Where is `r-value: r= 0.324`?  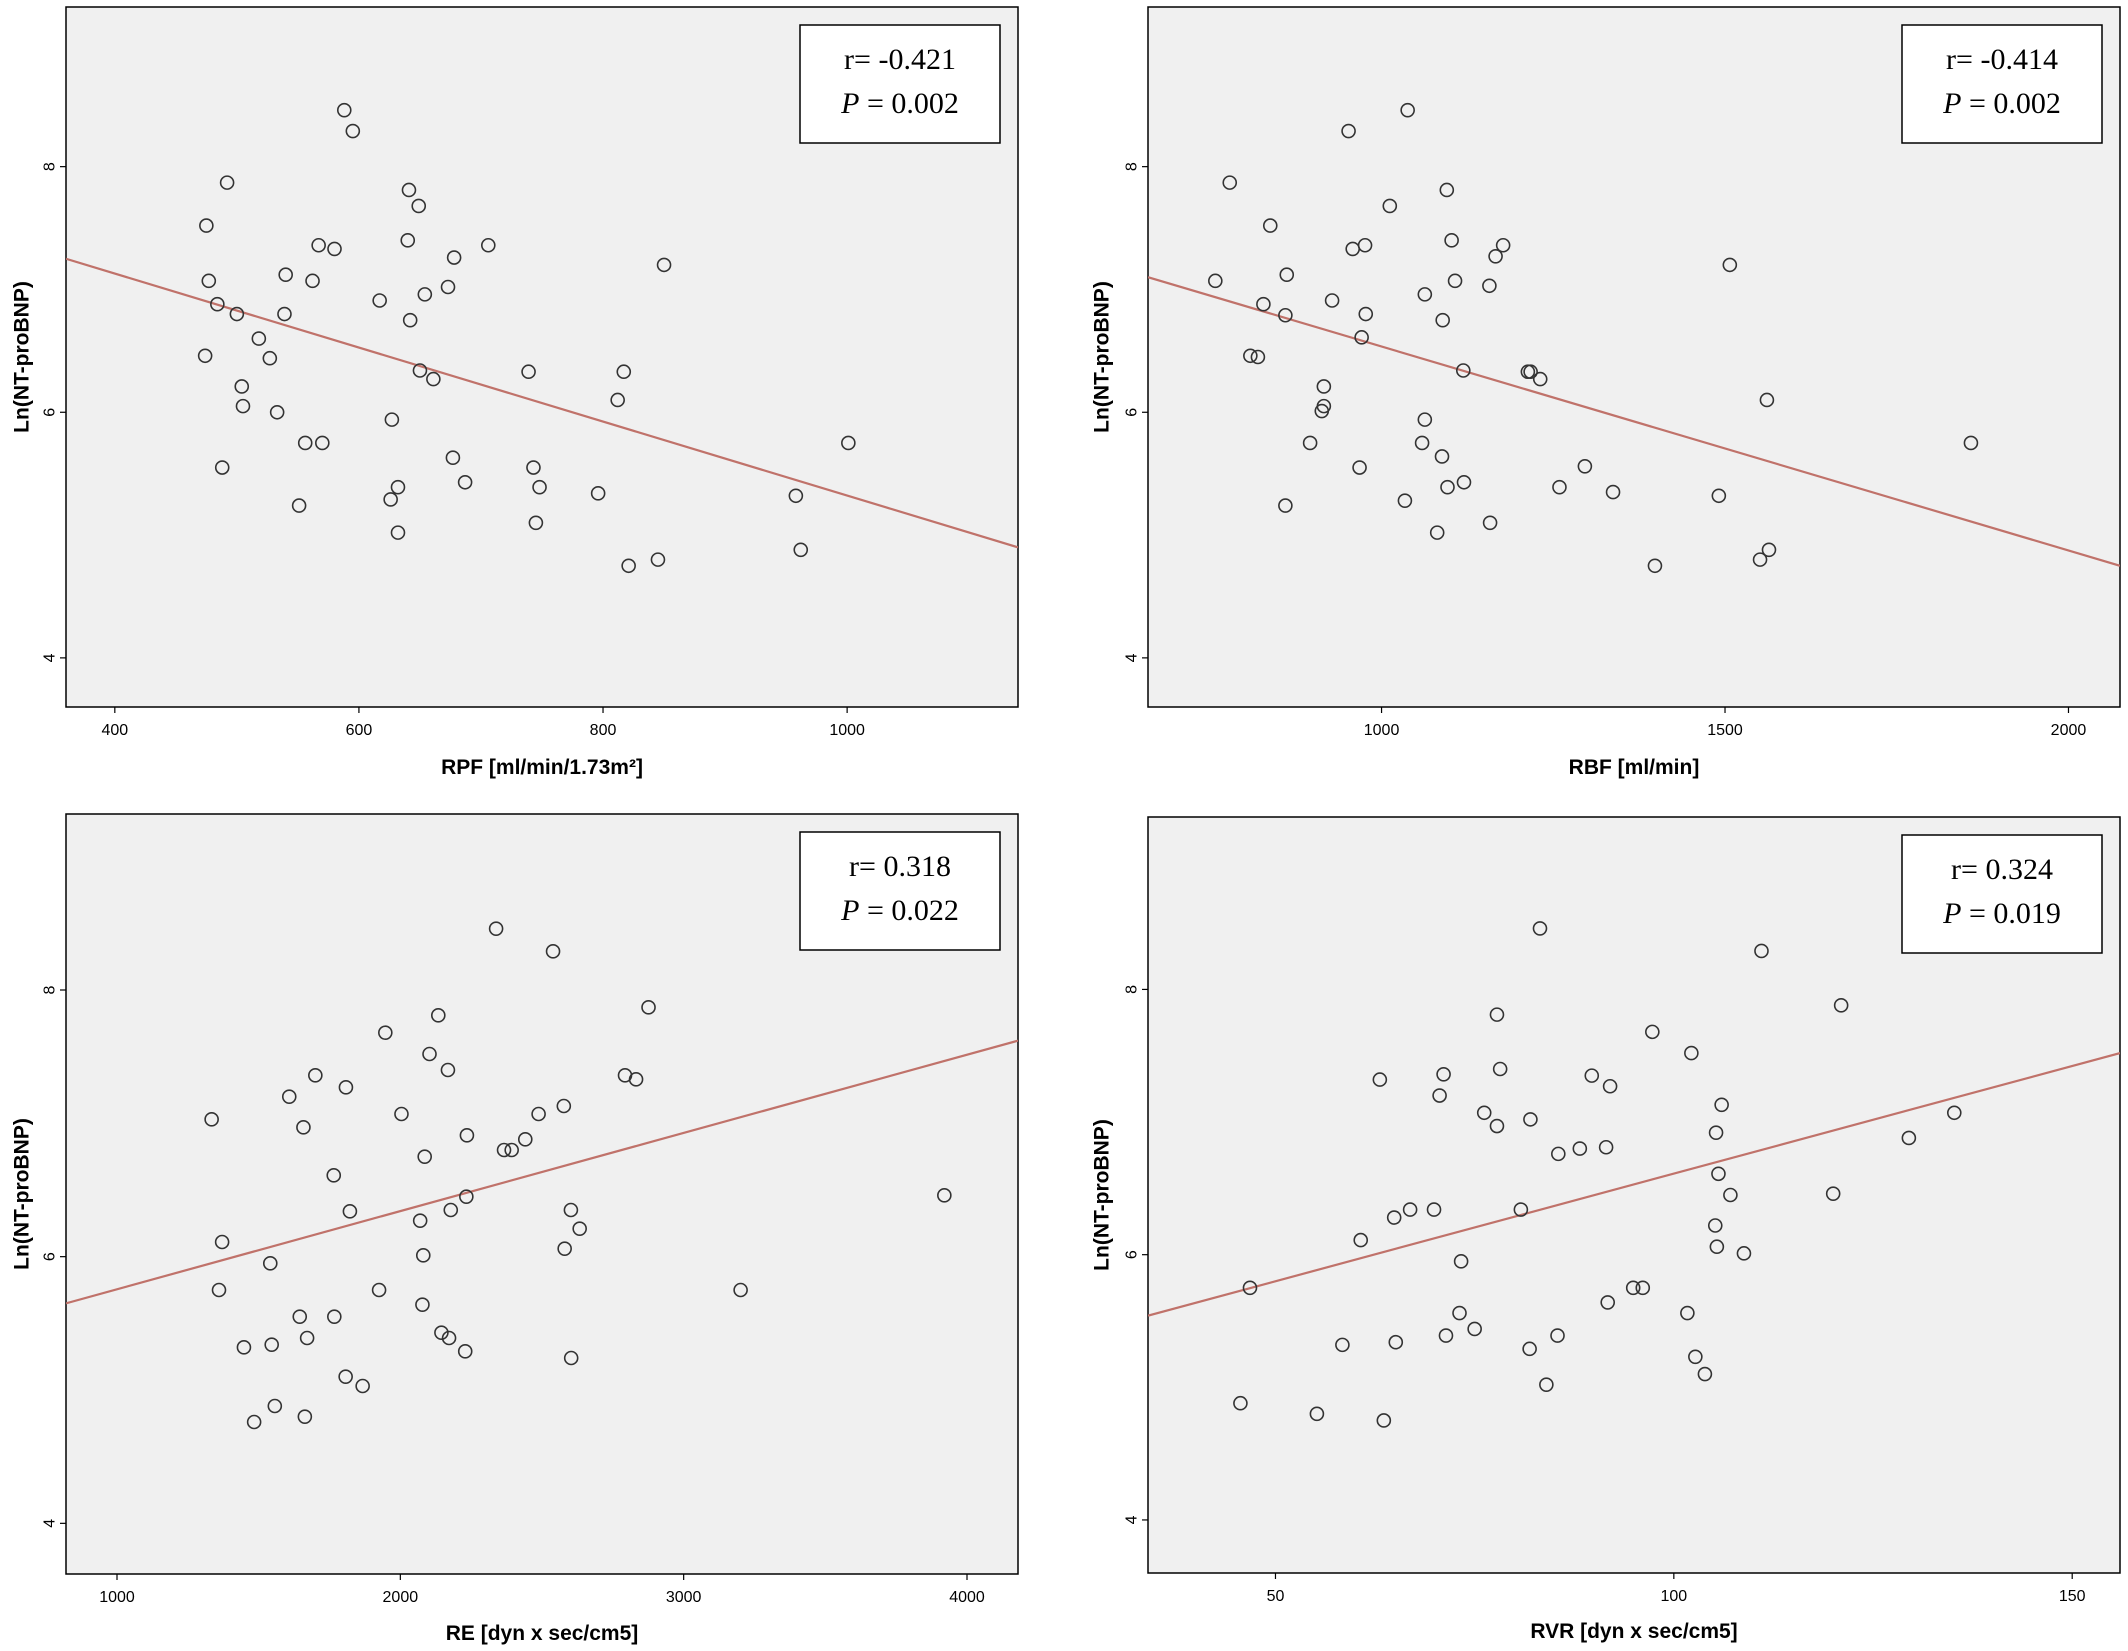
r-value: r= 0.324 is located at coordinates (2002, 869).